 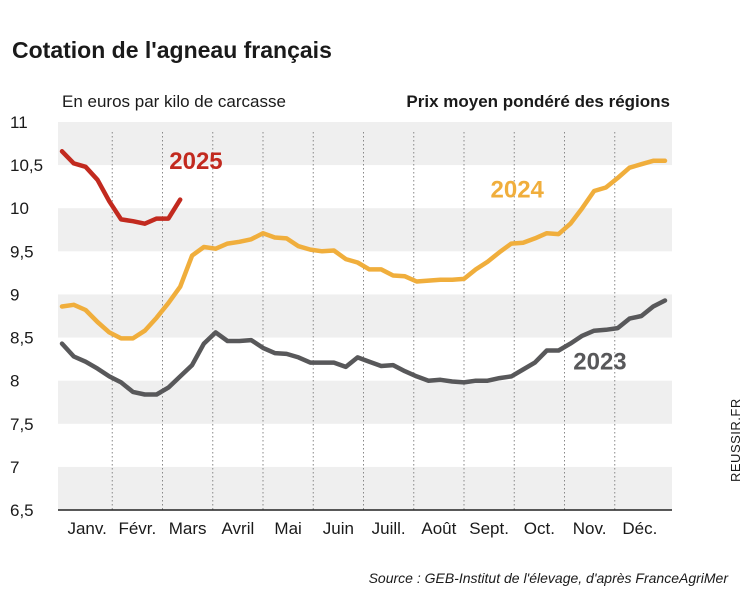 What do you see at coordinates (389, 528) in the screenshot?
I see `x-tick-label: Juill.` at bounding box center [389, 528].